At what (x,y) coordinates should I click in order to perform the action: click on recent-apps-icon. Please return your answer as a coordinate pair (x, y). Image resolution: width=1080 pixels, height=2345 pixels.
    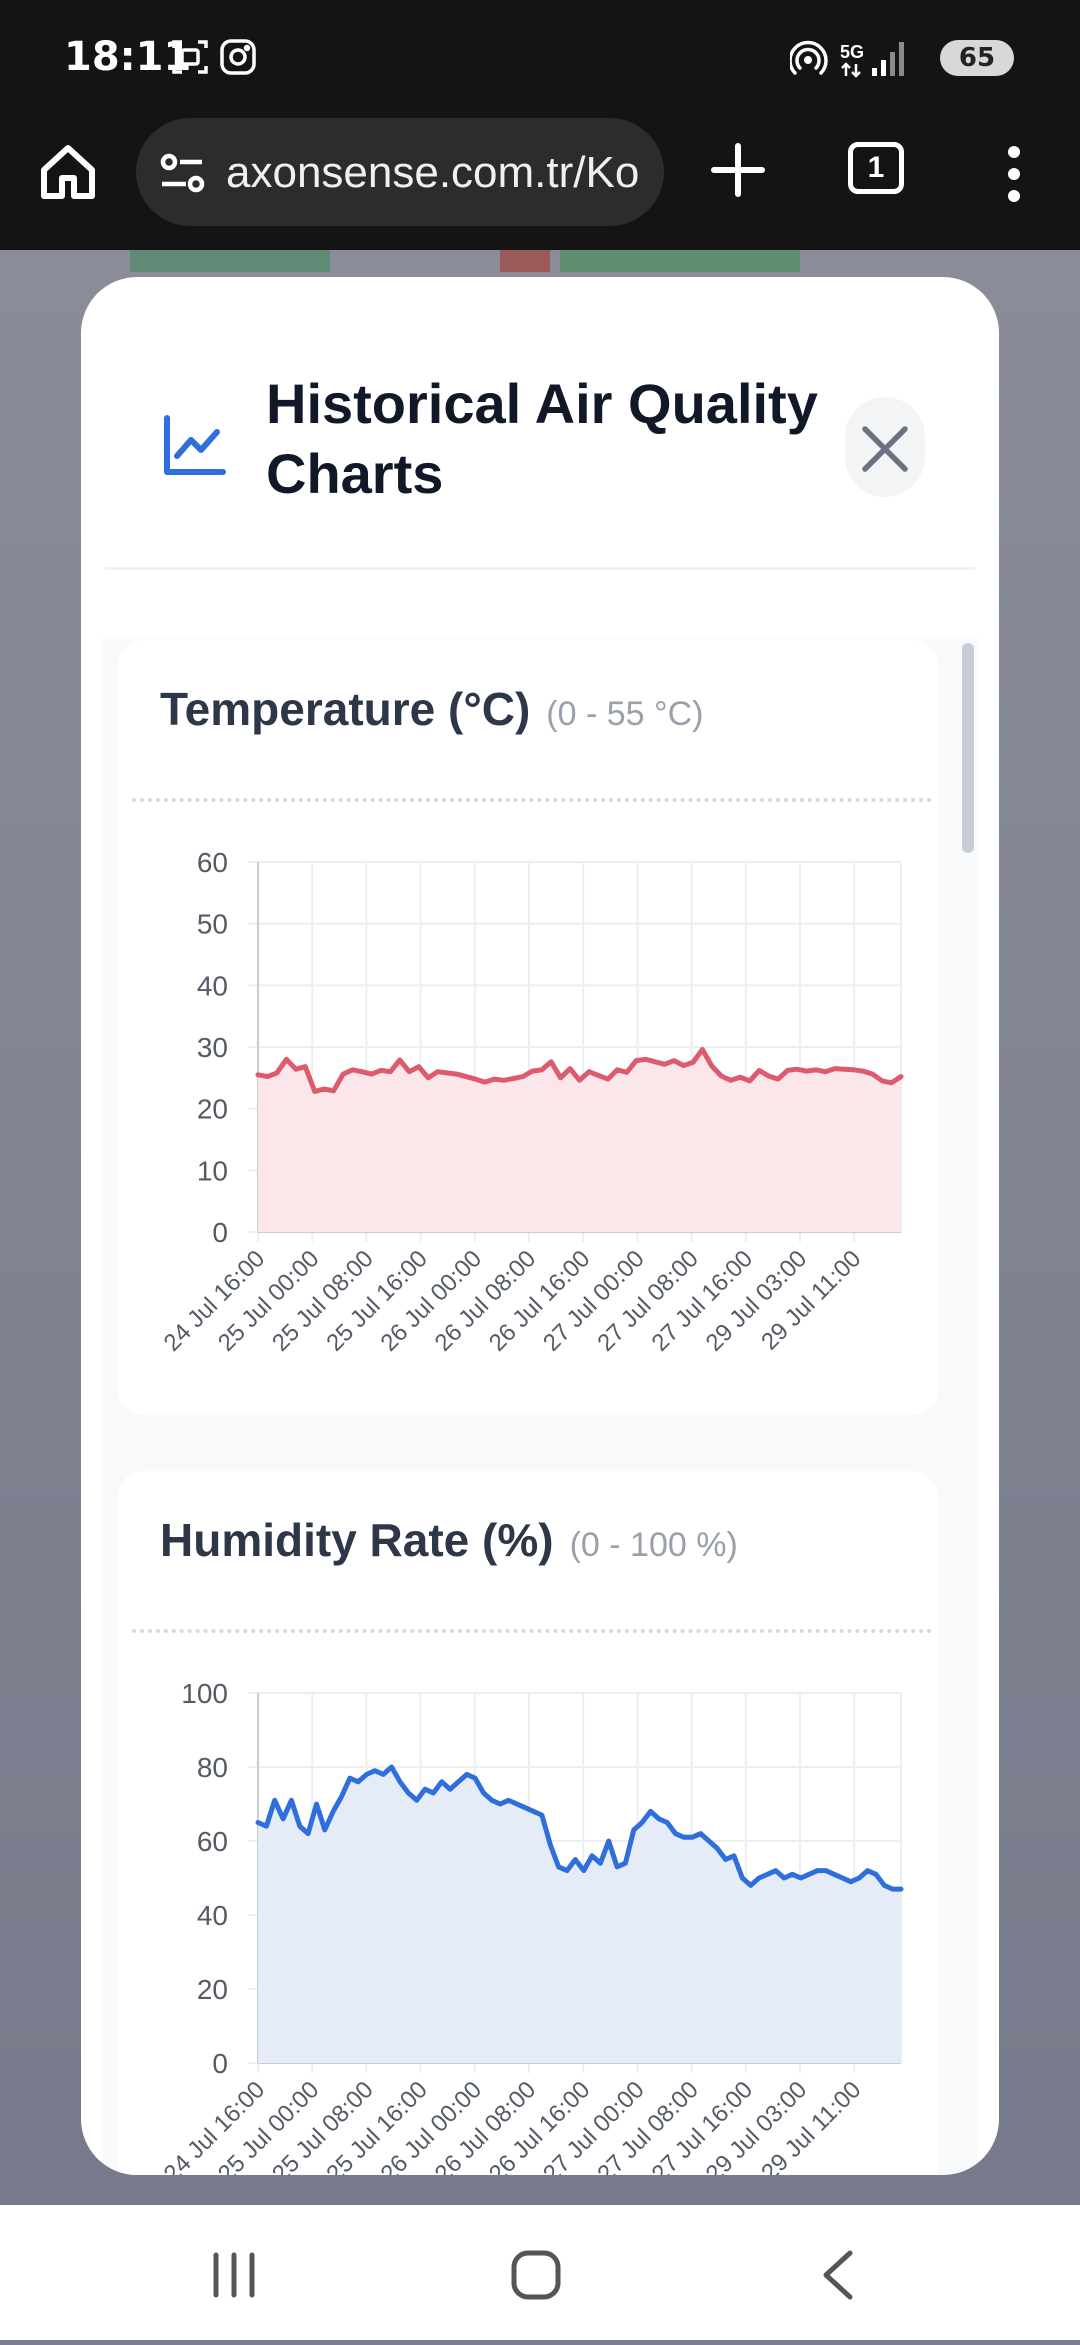
    Looking at the image, I should click on (234, 2275).